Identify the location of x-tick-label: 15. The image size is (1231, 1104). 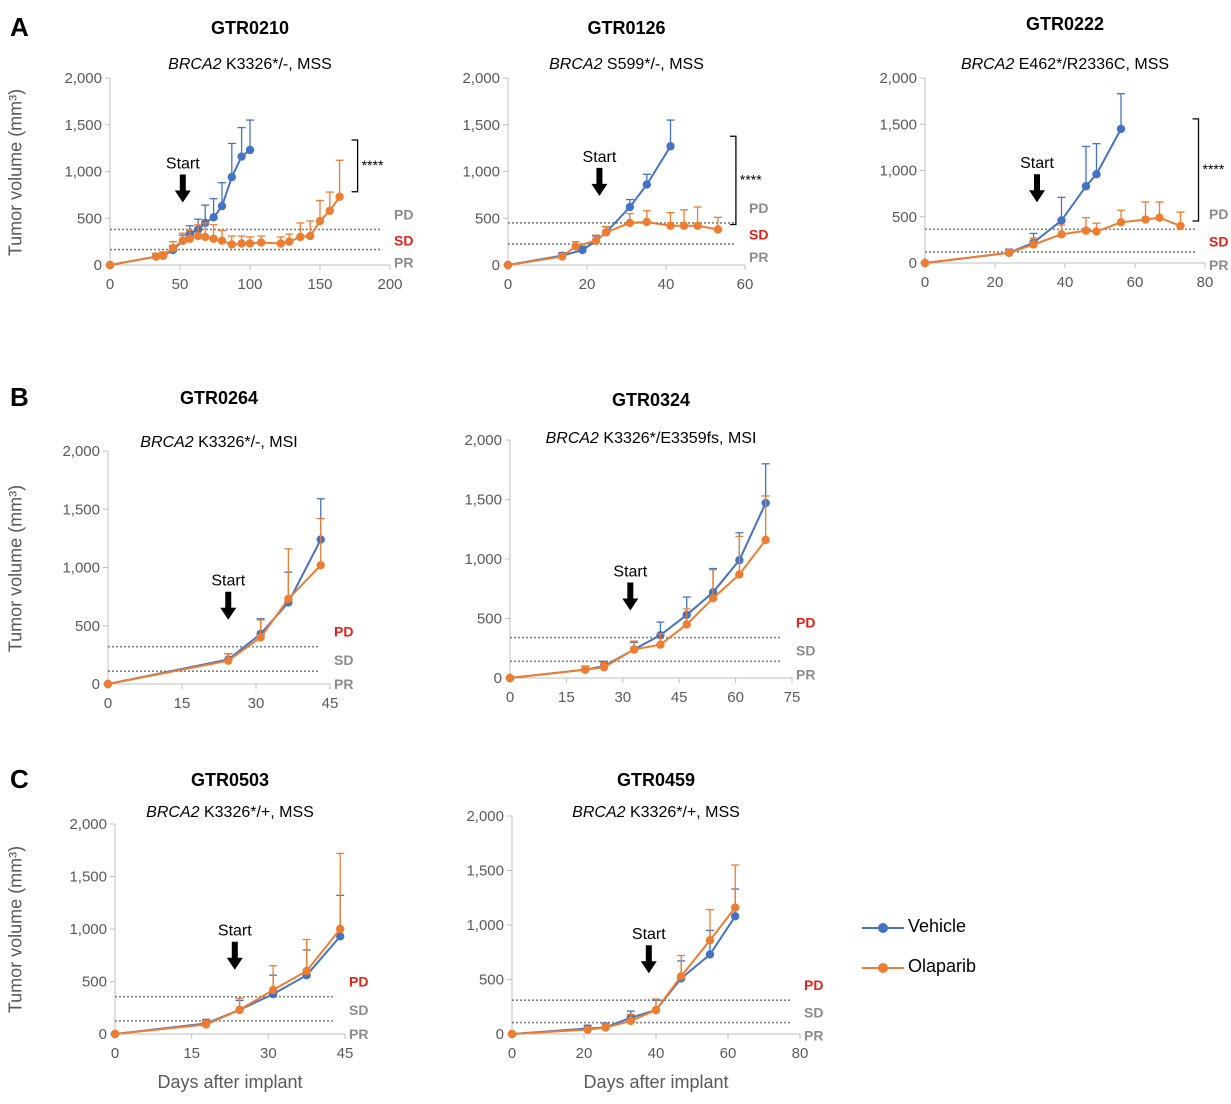
(191, 1053).